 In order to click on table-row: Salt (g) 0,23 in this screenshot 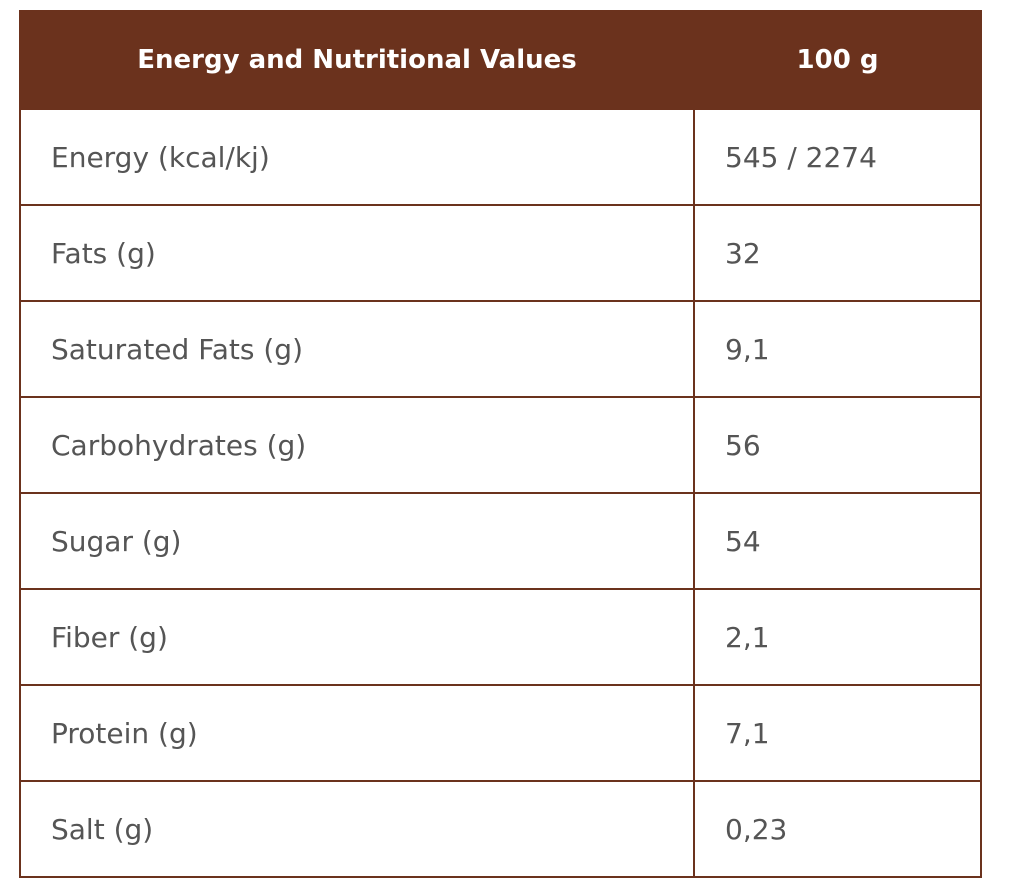, I will do `click(500, 829)`.